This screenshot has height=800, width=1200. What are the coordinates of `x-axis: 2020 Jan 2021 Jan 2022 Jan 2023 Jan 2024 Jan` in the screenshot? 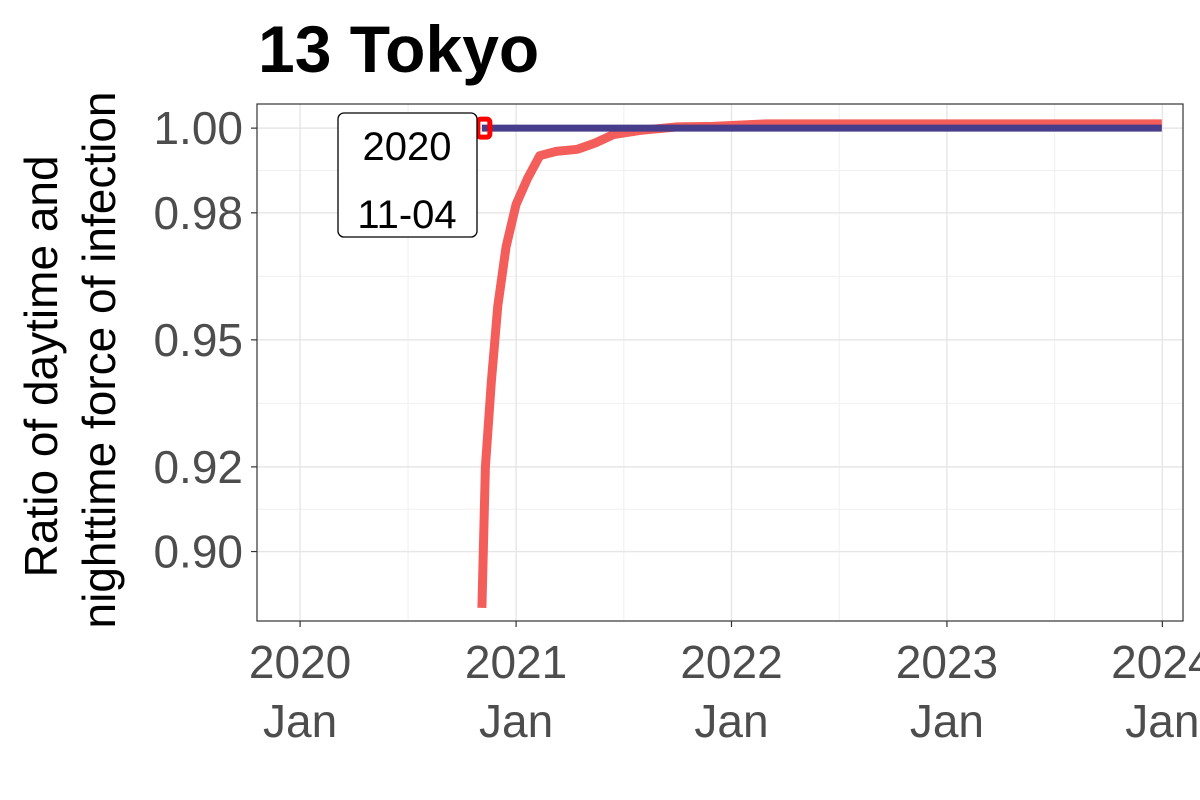 It's located at (724, 684).